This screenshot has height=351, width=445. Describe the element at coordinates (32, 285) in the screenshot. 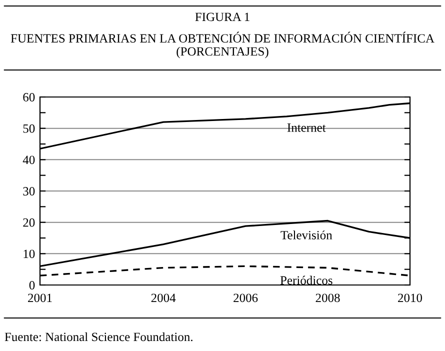

I see `y-tick-label: 0` at that location.